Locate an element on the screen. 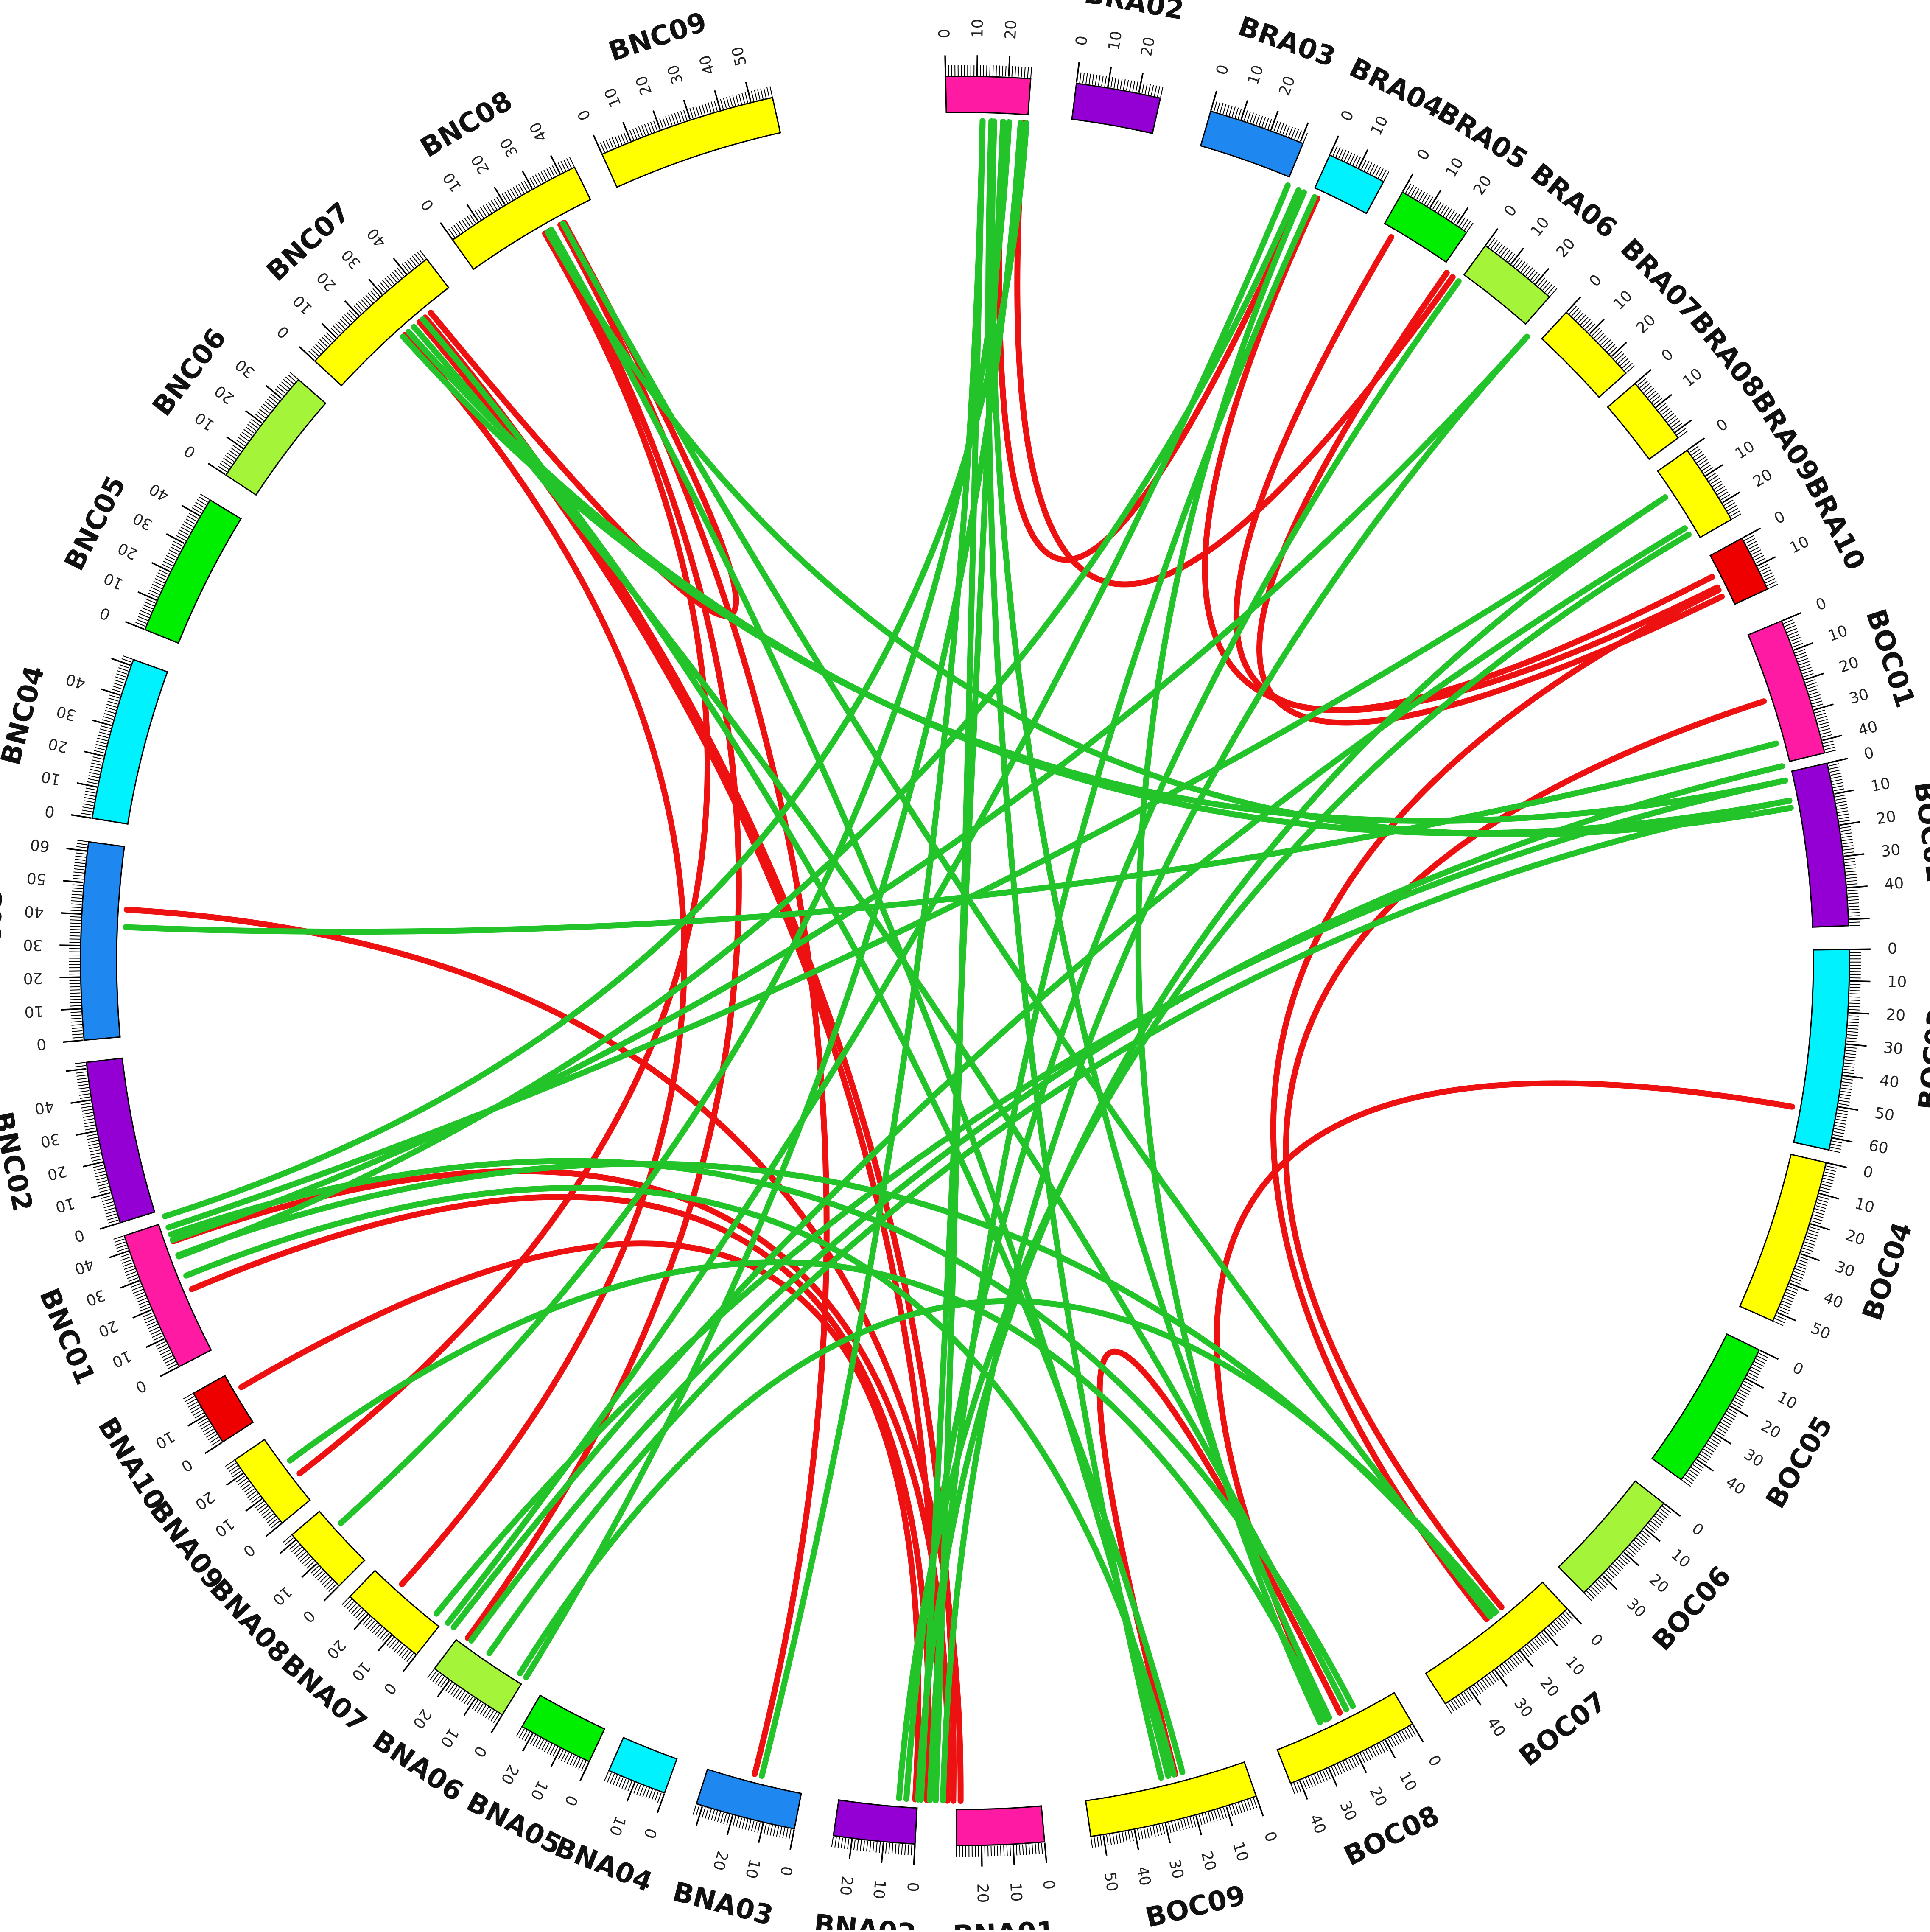 Image resolution: width=1930 pixels, height=1932 pixels. chromosome-band is located at coordinates (1786, 691).